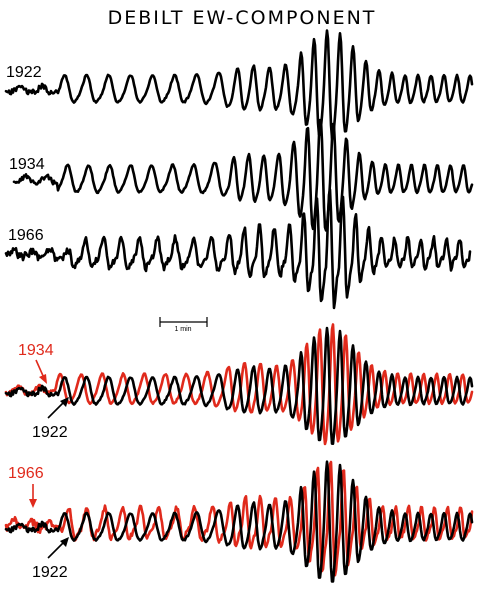 The height and width of the screenshot is (600, 482). Describe the element at coordinates (26, 473) in the screenshot. I see `overlay-2-red-label: 1966` at that location.